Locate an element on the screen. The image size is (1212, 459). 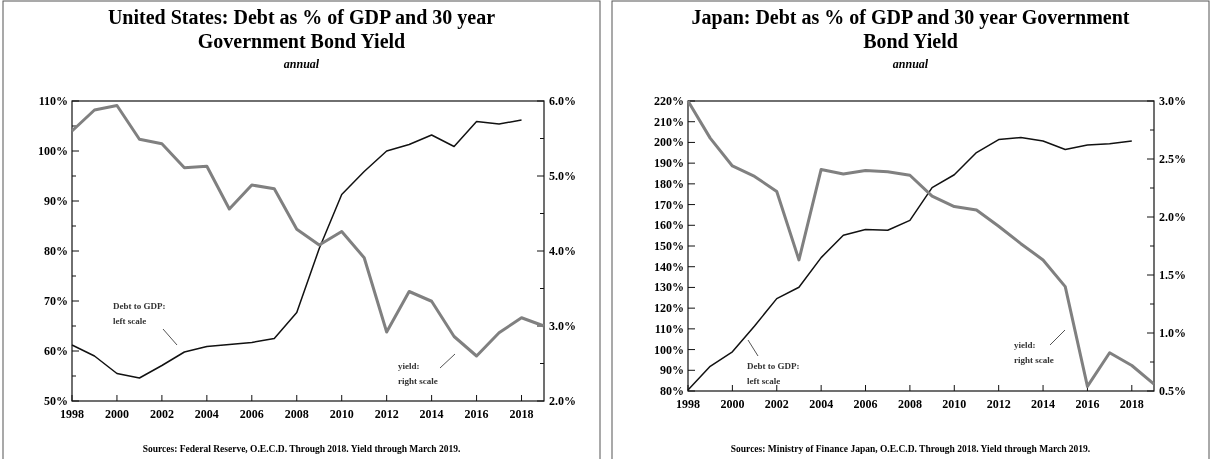
y-tick-label: 120% is located at coordinates (669, 308).